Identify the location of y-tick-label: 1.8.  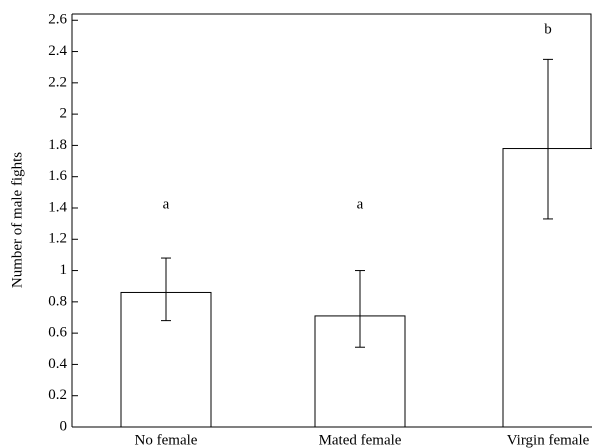
(57, 145).